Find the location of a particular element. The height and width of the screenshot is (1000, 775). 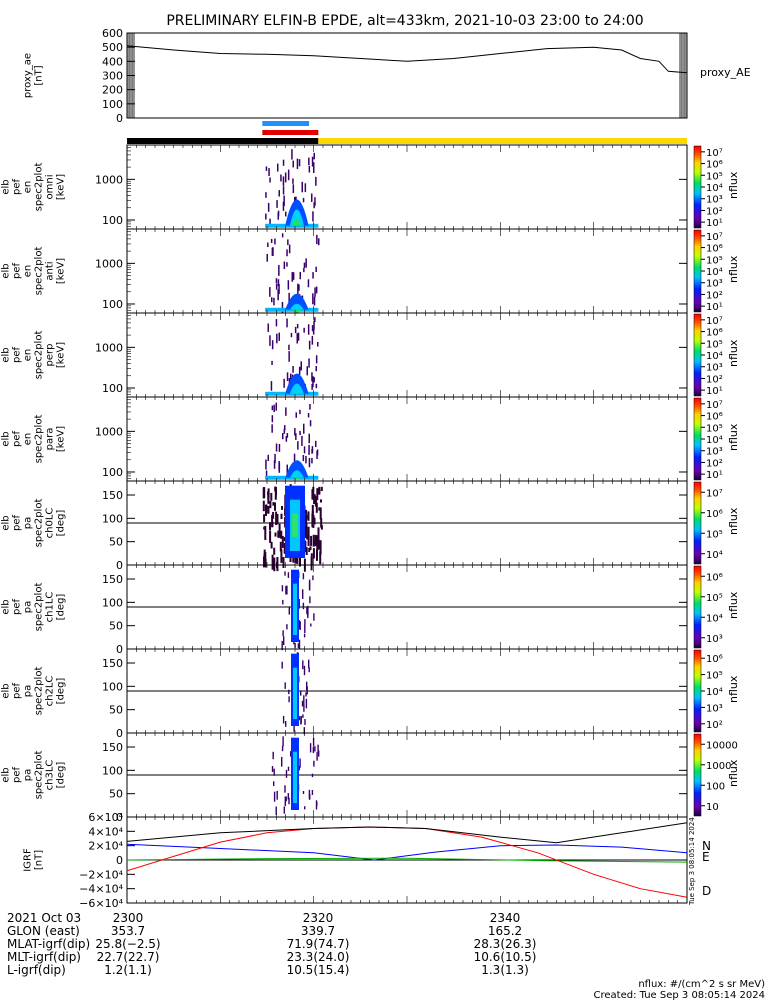

anti-panel-frame is located at coordinates (407, 271).